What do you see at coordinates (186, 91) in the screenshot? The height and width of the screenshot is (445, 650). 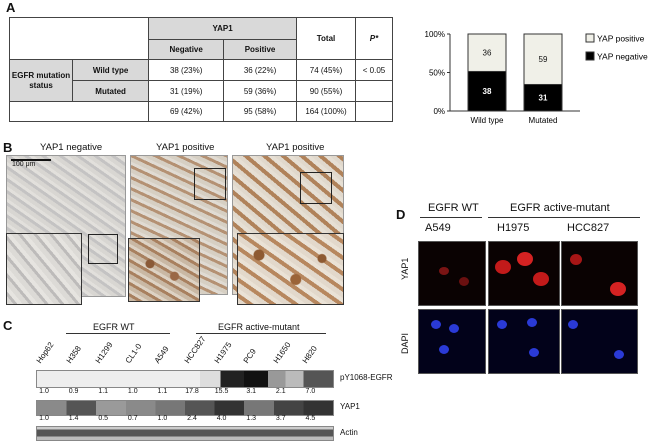 I see `cell-mut-negative: 31 (19%)` at bounding box center [186, 91].